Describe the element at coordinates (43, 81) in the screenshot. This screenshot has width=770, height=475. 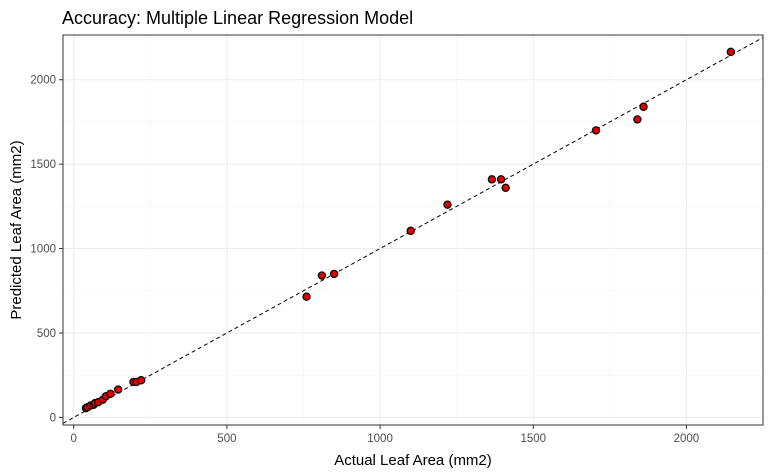
I see `y-tick-label: 2000` at that location.